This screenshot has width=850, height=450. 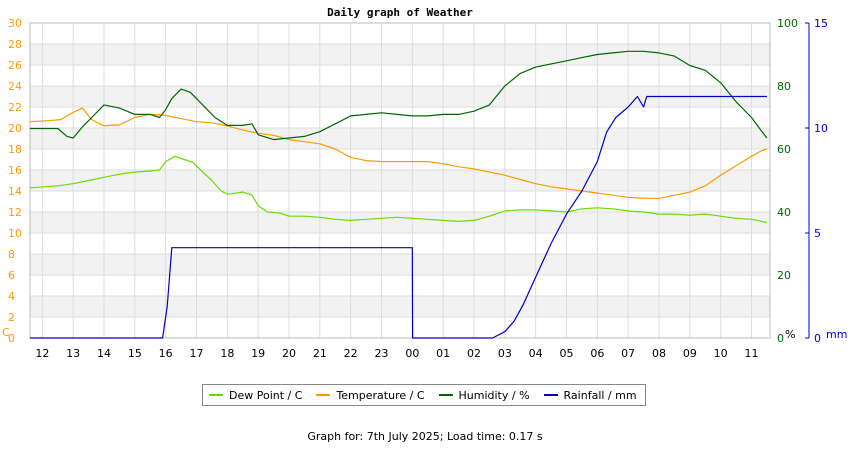 I want to click on x-tick-label: 02, so click(x=474, y=353).